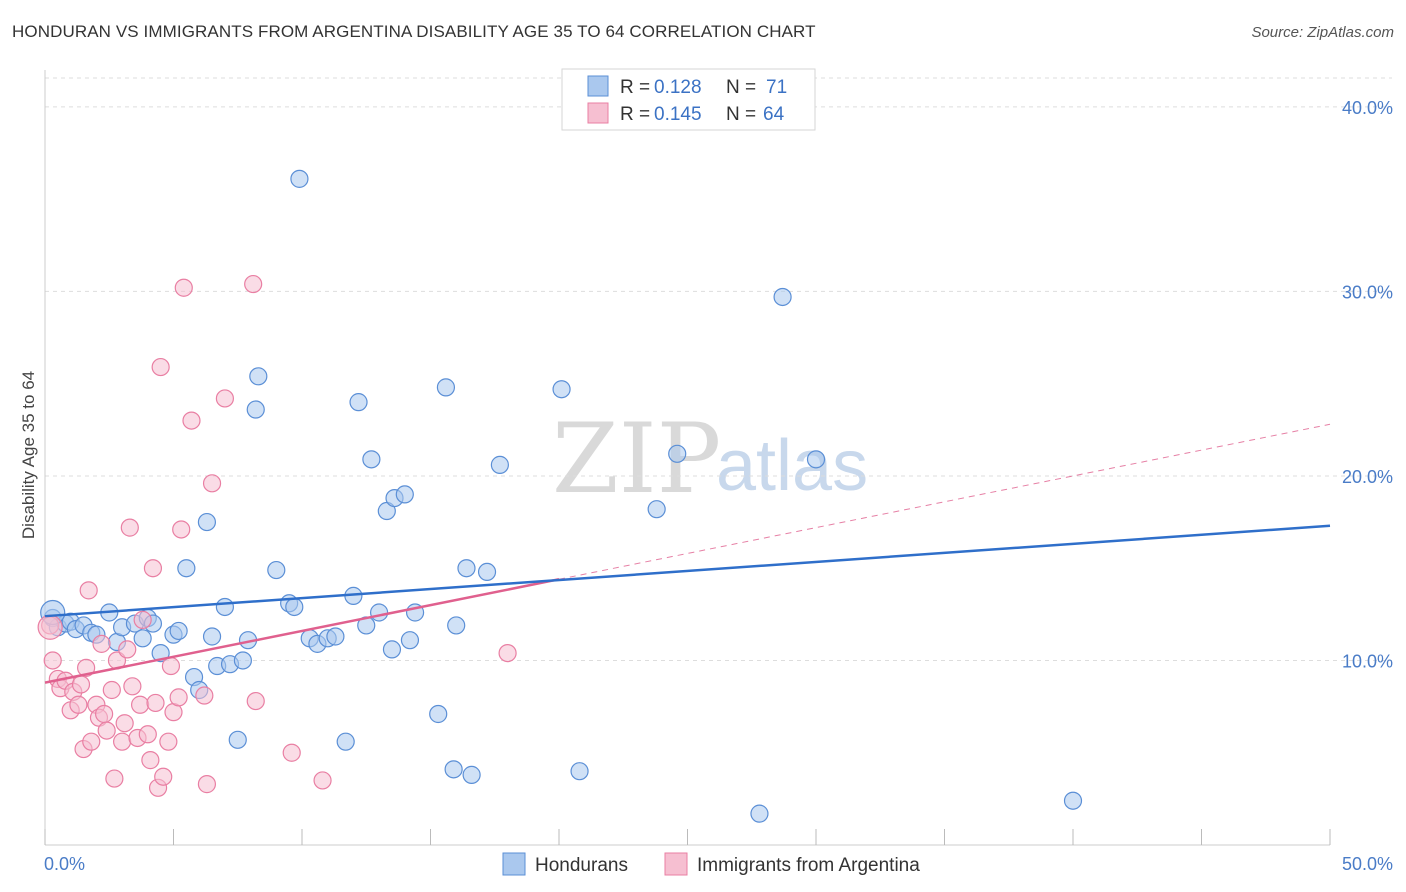  What do you see at coordinates (1367, 661) in the screenshot?
I see `y-tick-label-1: 10.0%` at bounding box center [1367, 661].